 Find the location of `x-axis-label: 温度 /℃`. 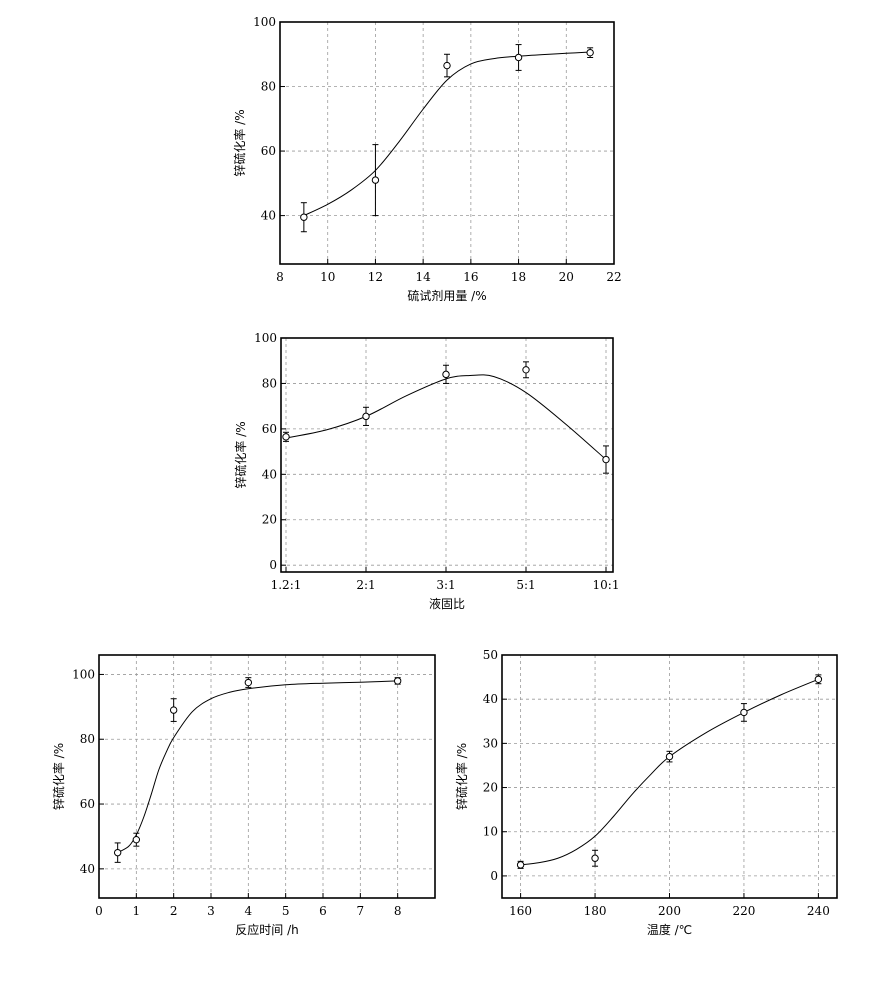

x-axis-label: 温度 /℃ is located at coordinates (669, 929).